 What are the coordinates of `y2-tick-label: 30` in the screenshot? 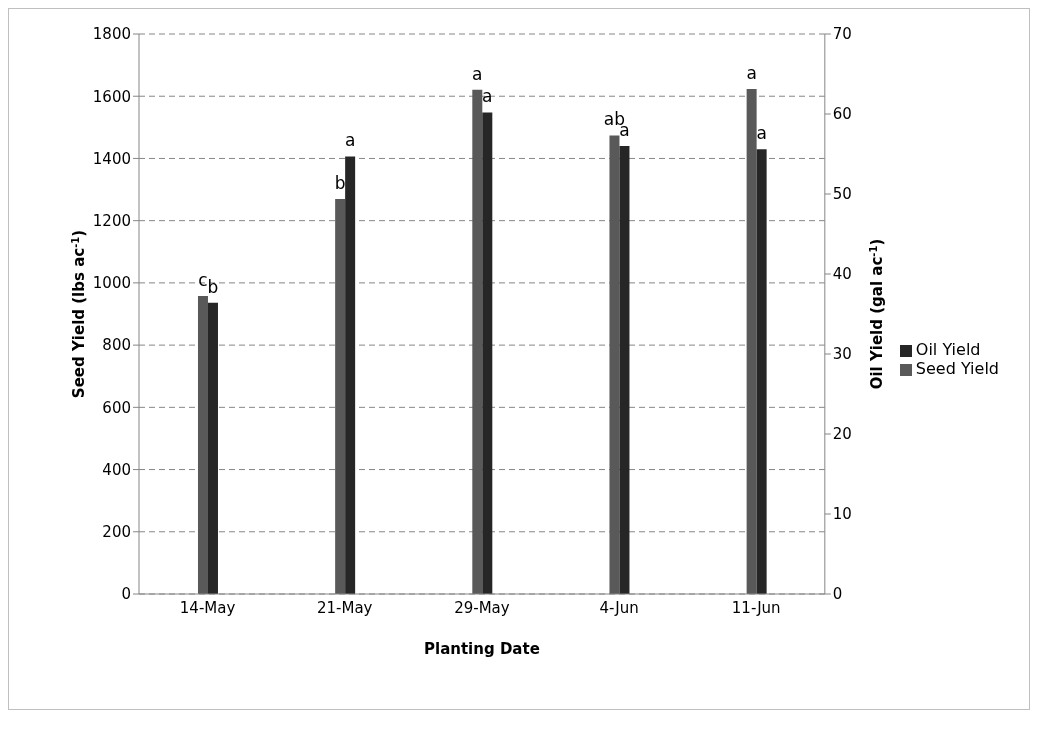 It's located at (842, 354).